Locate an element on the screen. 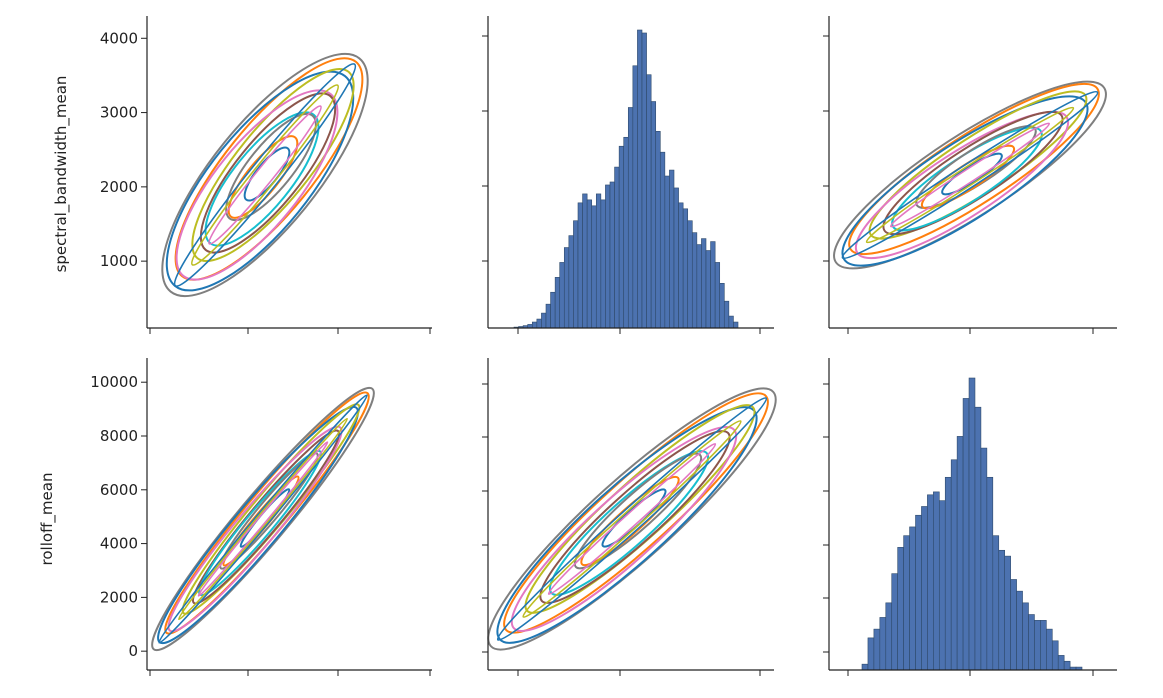  panel-row0-col2 is located at coordinates (970, 175).